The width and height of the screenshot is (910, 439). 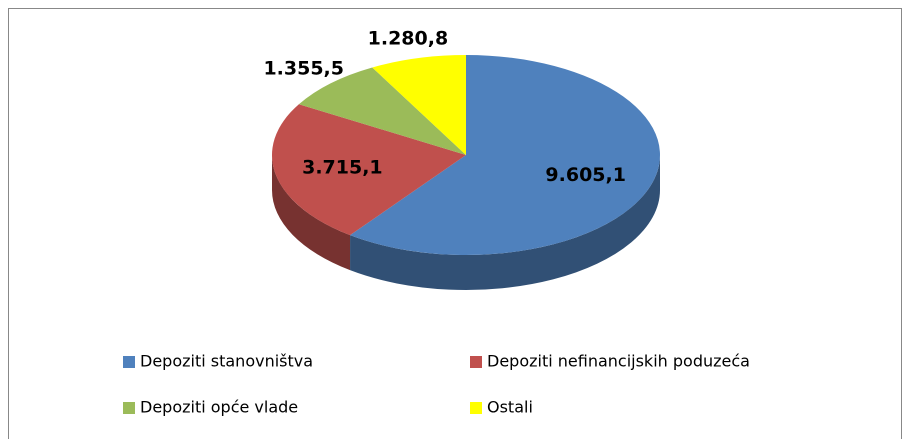 I want to click on data-label: 3.715,1, so click(x=342, y=167).